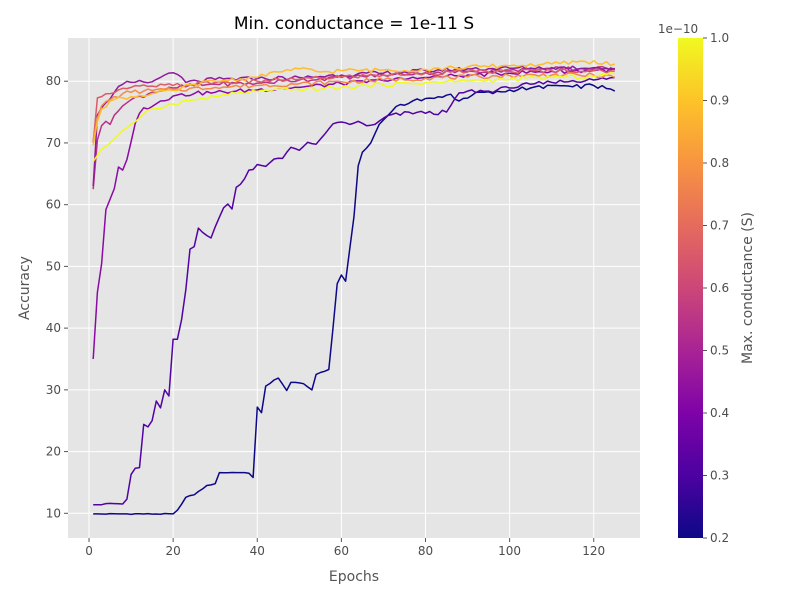  I want to click on y-tick-label: 80, so click(53, 81).